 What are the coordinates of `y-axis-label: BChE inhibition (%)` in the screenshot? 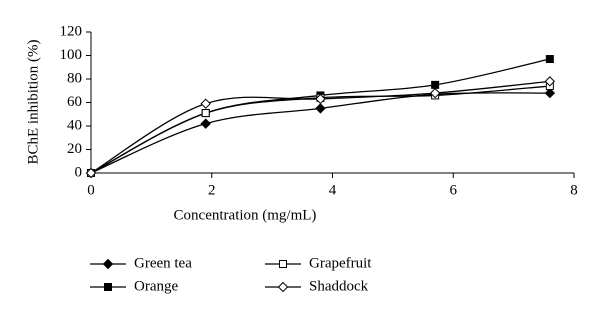 It's located at (33, 102).